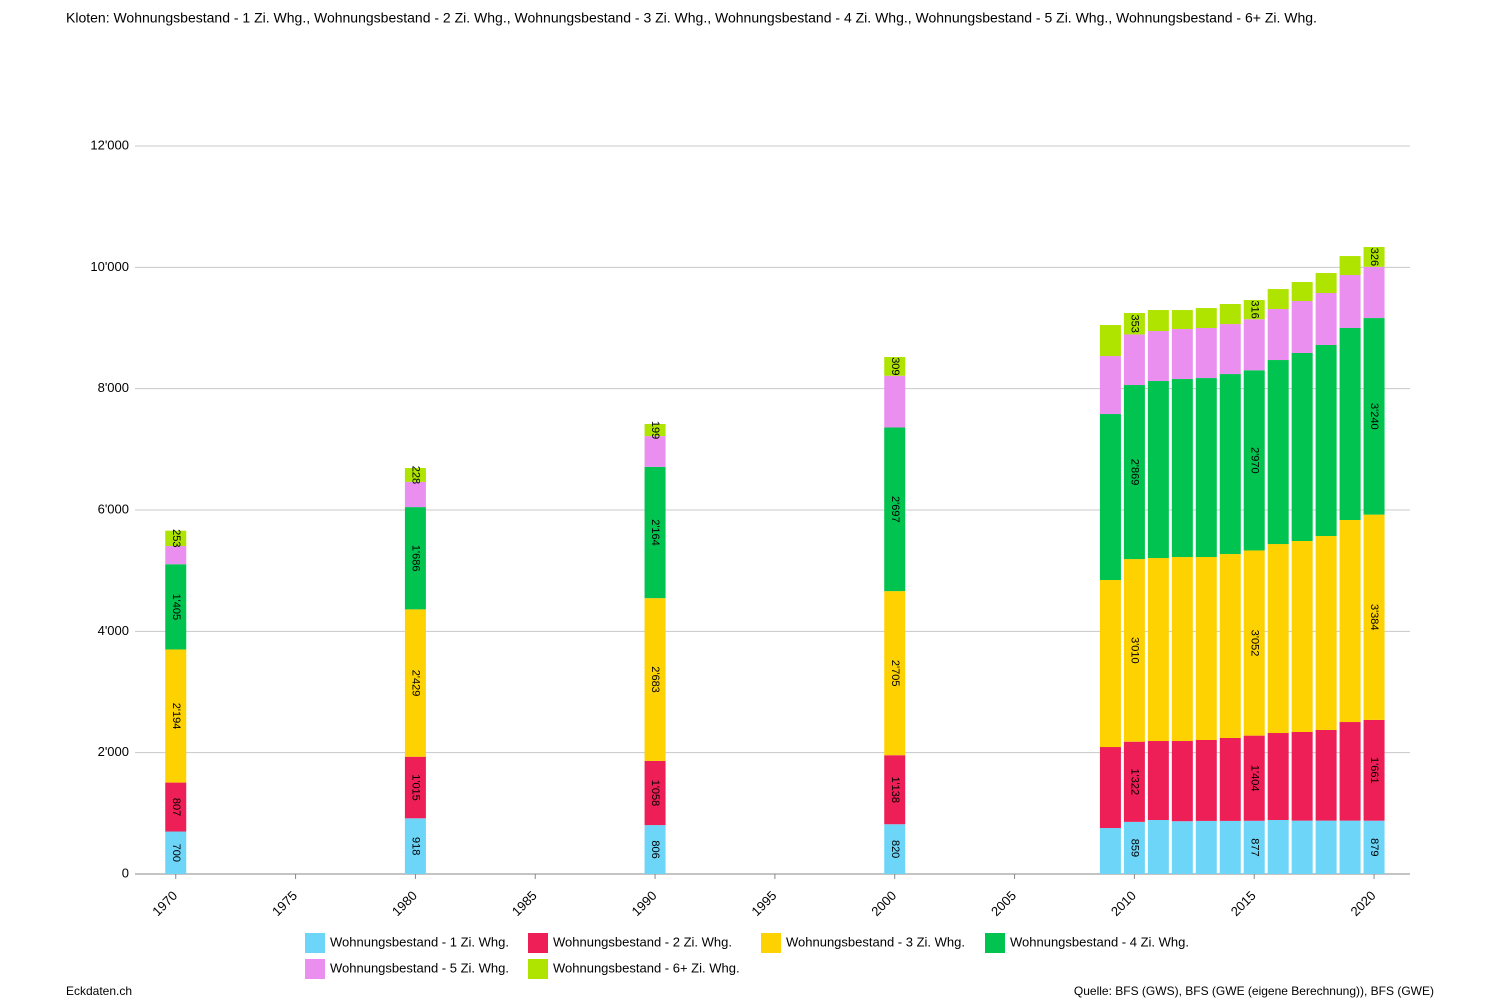  What do you see at coordinates (1134, 472) in the screenshot?
I see `value-label: 2'869` at bounding box center [1134, 472].